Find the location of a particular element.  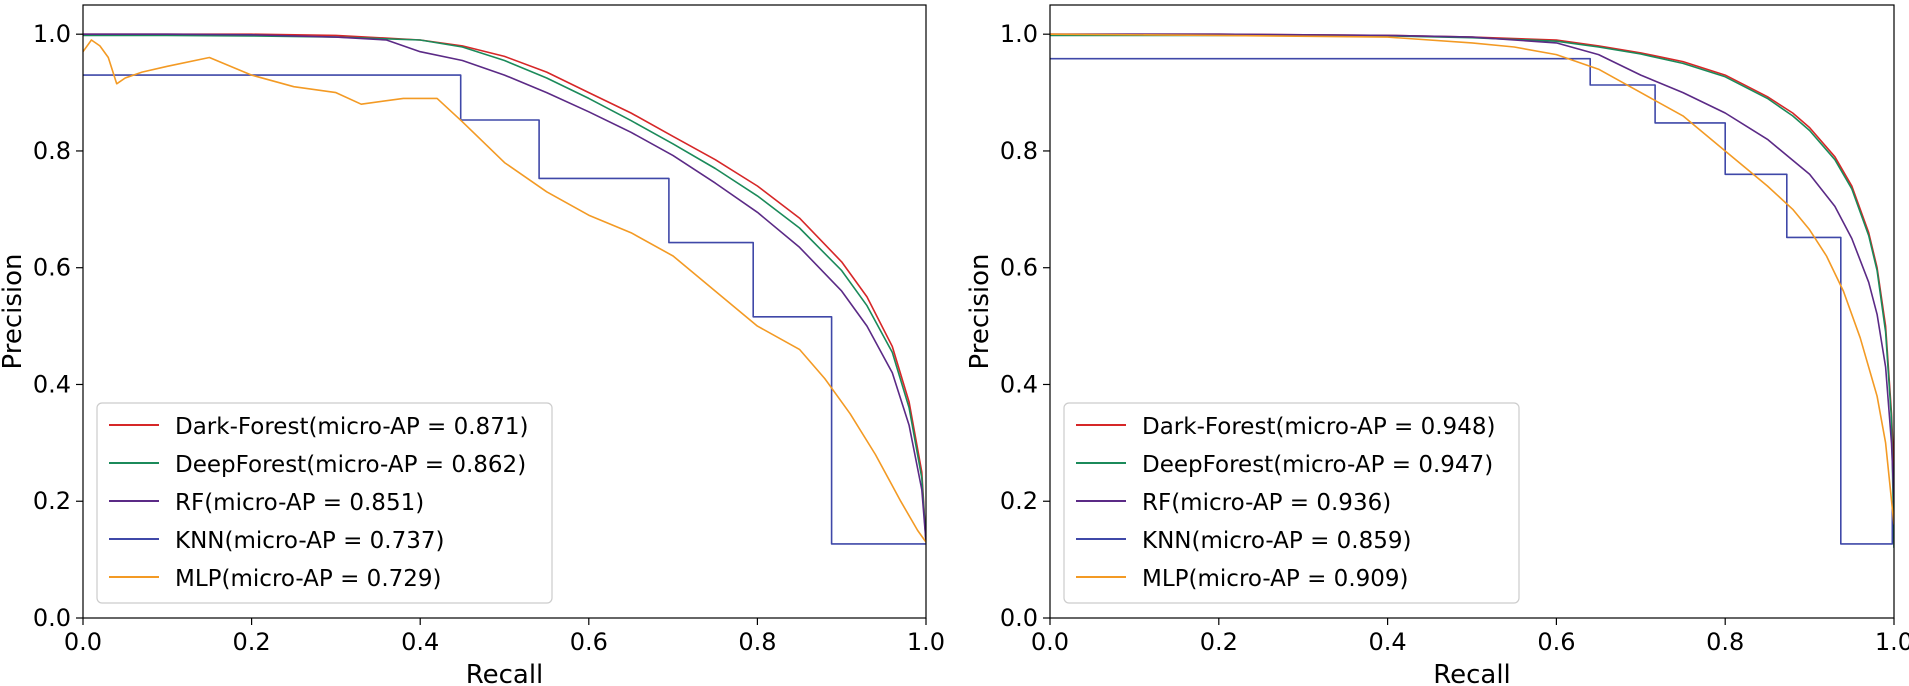

legend-label-1: Dark-Forest(micro-AP = 0.871) is located at coordinates (351, 427).